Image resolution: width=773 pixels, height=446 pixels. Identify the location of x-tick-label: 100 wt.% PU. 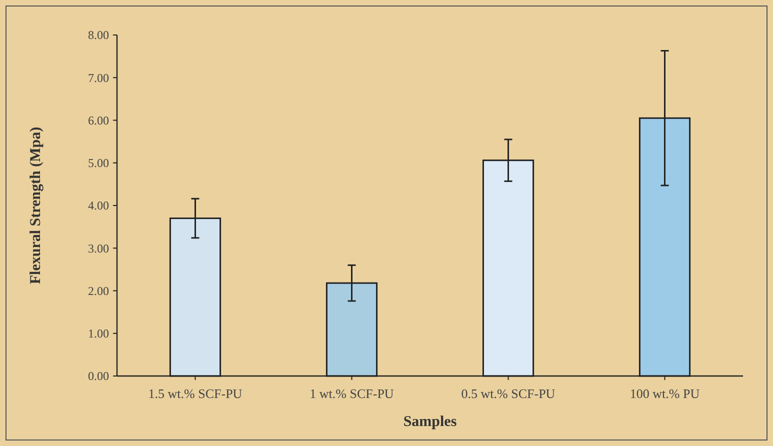
(665, 393).